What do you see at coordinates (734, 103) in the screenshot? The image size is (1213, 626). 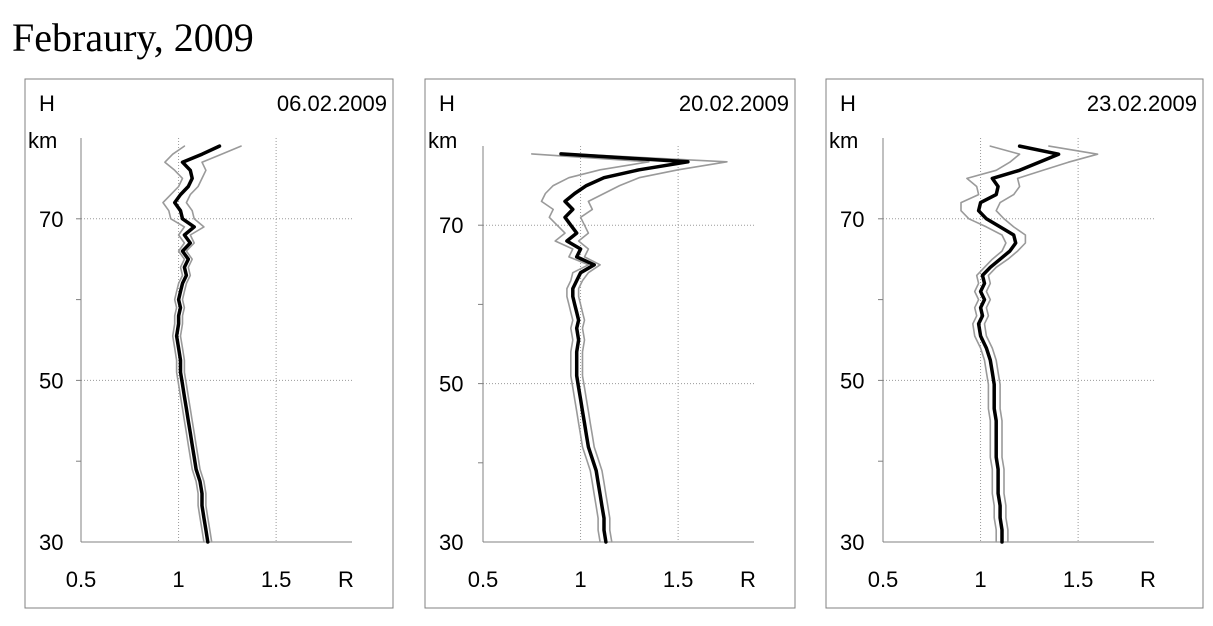 I see `chart-date: 20.02.2009` at bounding box center [734, 103].